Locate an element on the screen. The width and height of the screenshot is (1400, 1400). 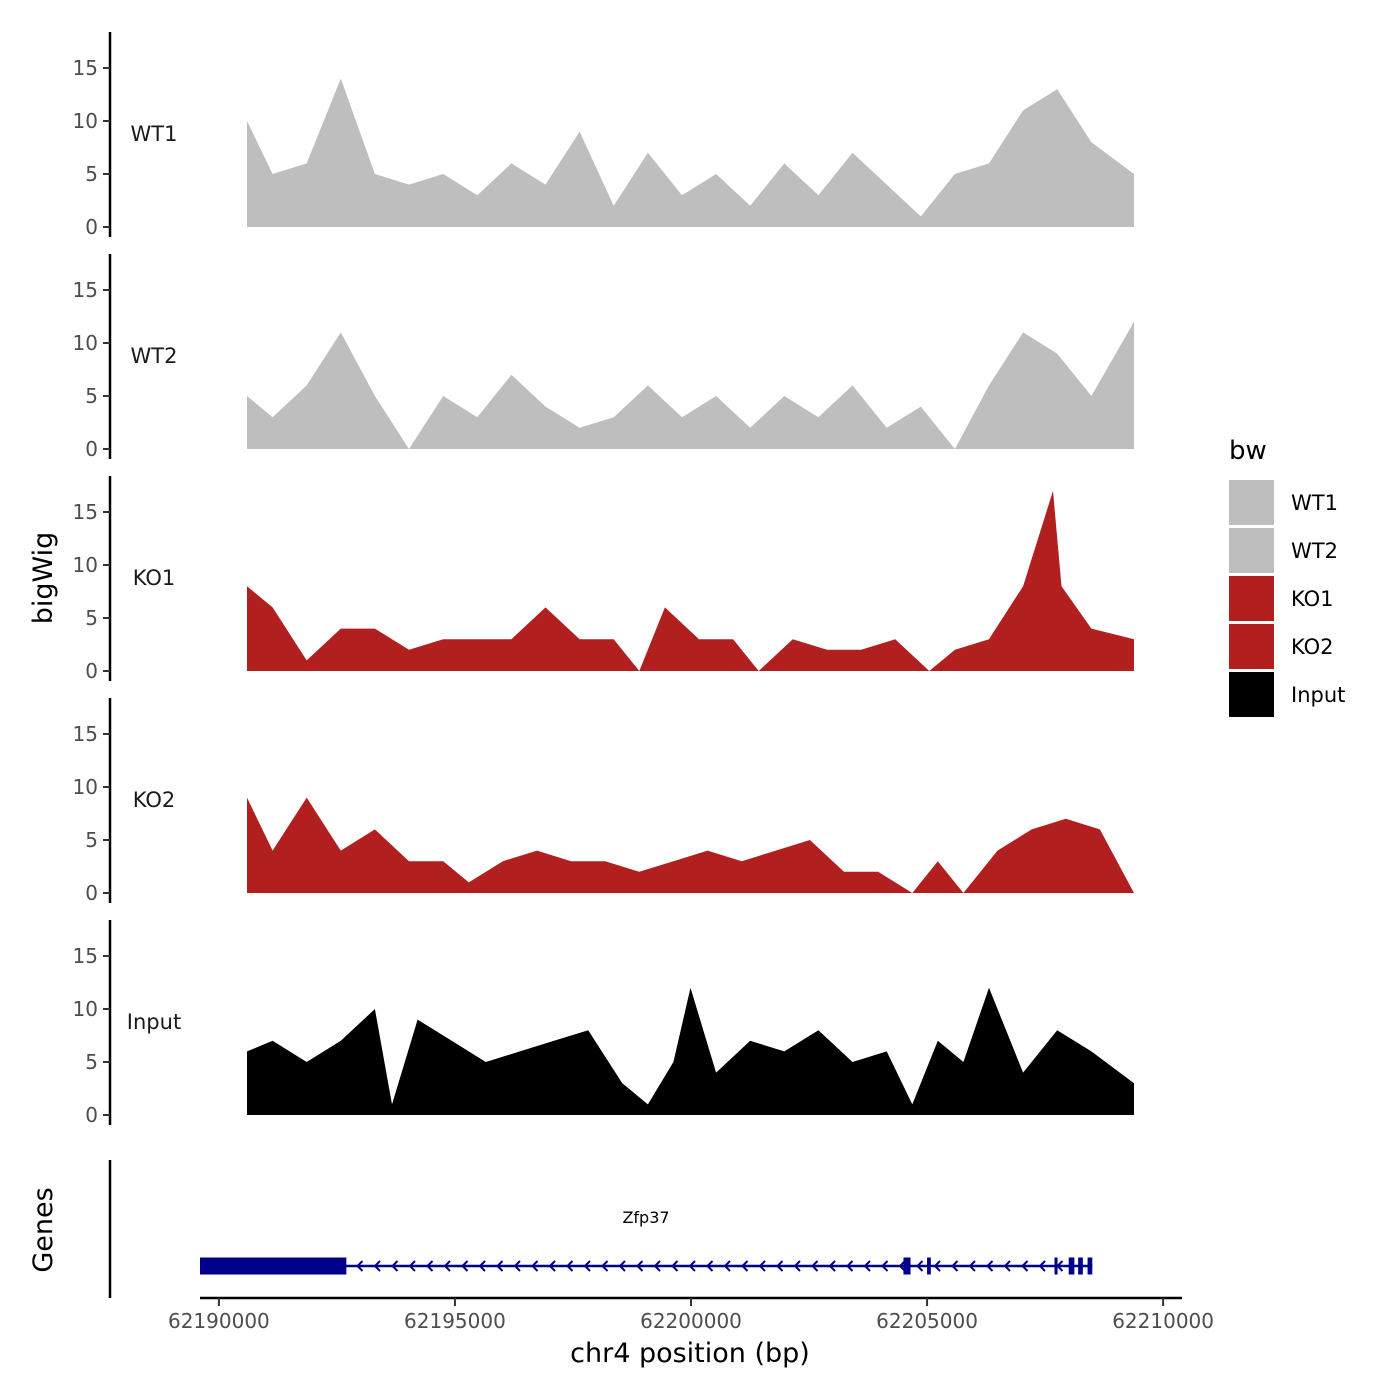
coverage-area-wt1 is located at coordinates (690, 152).